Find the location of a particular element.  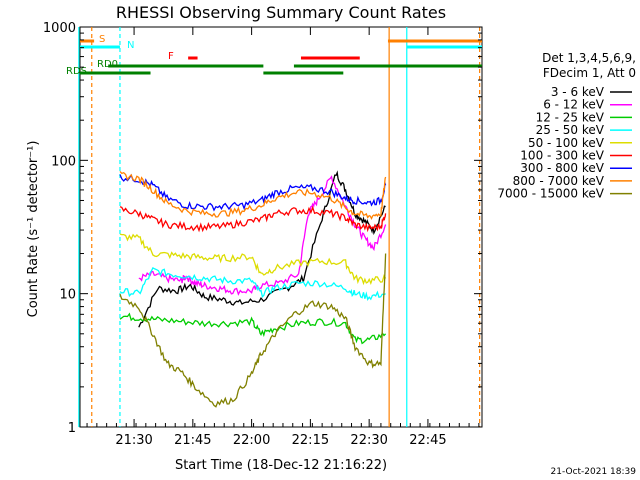

x-tick-label-2: 22:00 is located at coordinates (251, 440).